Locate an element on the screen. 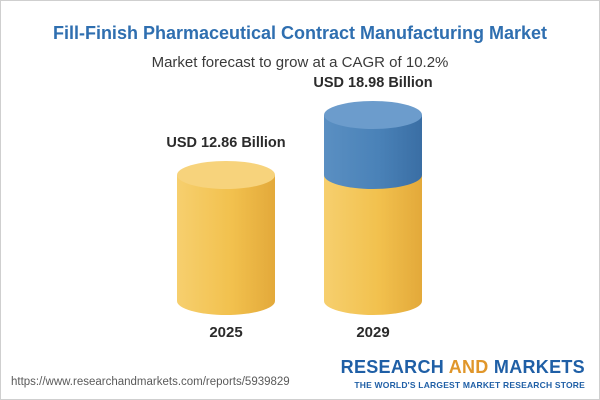  bar-top-2025 is located at coordinates (226, 174).